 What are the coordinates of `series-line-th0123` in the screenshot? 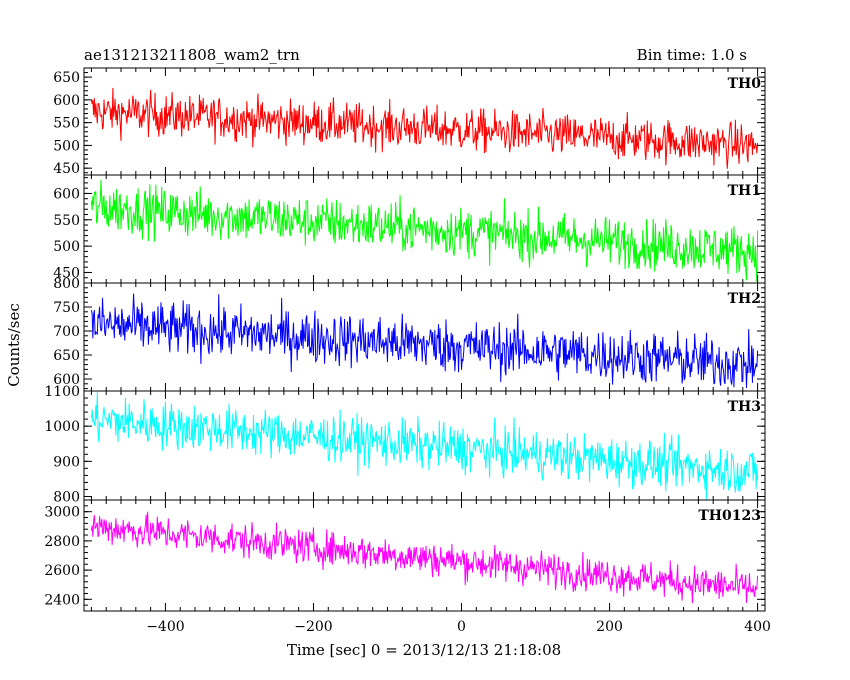 It's located at (424, 557).